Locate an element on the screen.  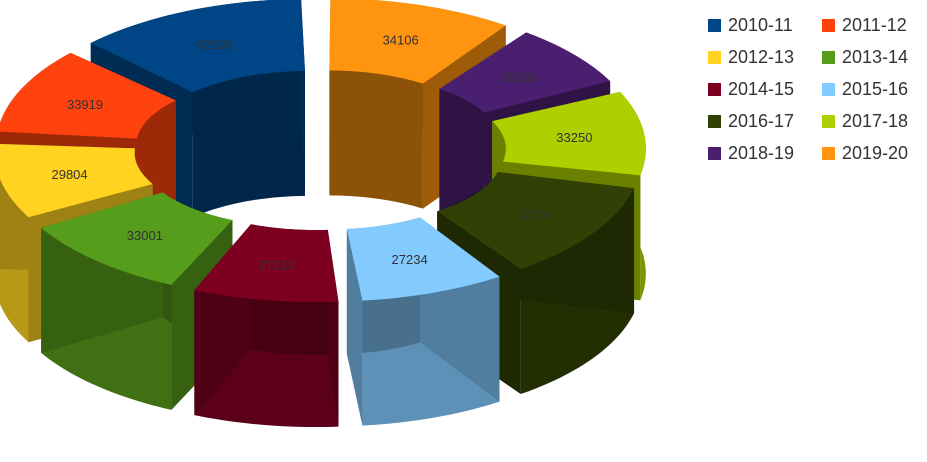
data-label-2016-17: 38166 is located at coordinates (534, 214).